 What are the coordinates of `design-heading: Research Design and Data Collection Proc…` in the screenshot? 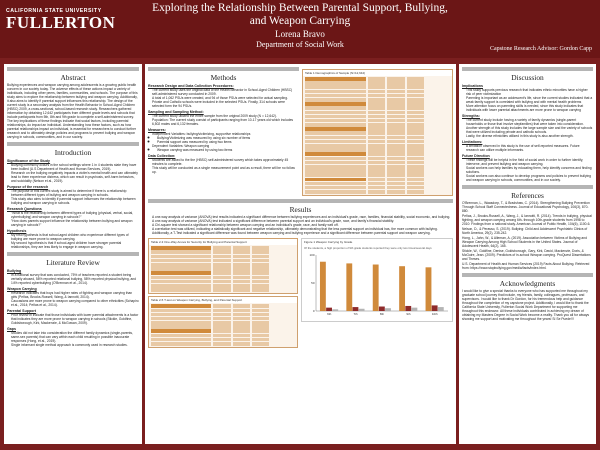 It's located at (191, 85).